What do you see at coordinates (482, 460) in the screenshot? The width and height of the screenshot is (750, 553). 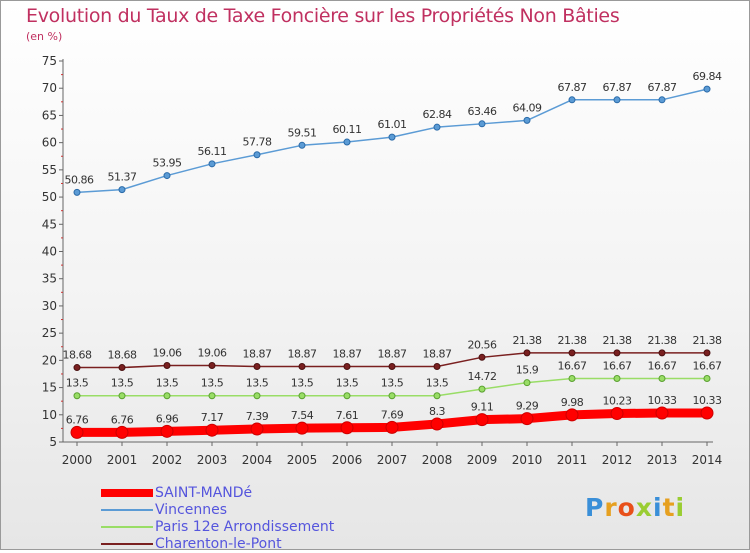 I see `x-tick-label: 2009` at bounding box center [482, 460].